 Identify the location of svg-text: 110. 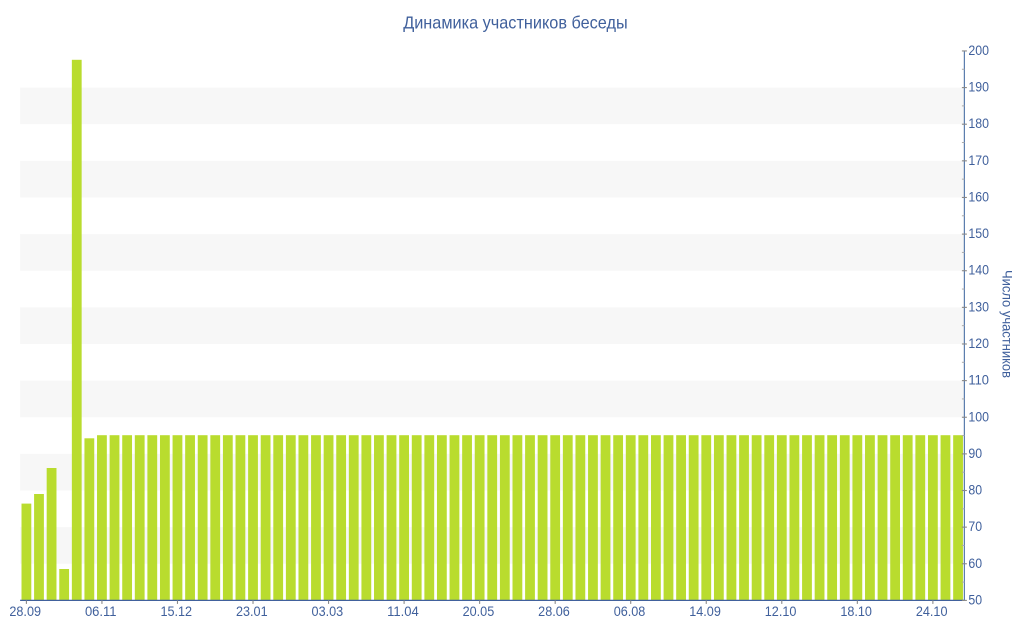
(978, 380).